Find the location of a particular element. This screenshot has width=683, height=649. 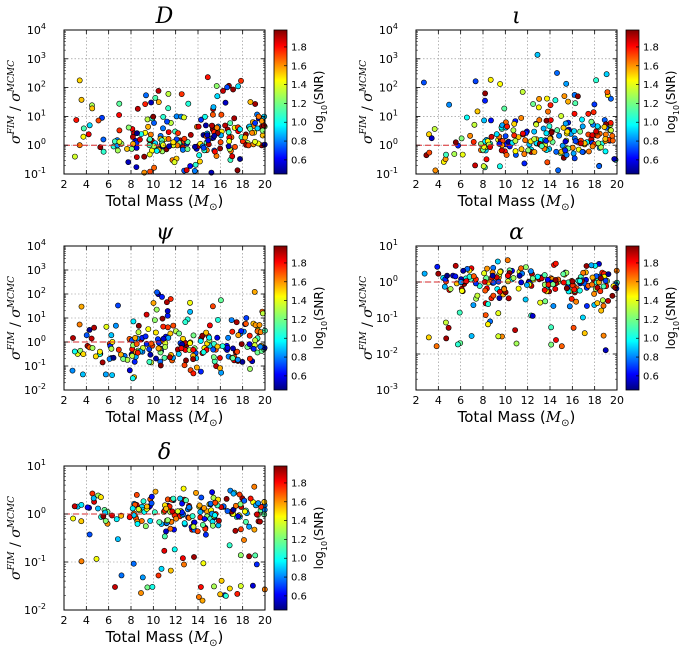

y-tick-exponent: 1 is located at coordinates (43, 112).